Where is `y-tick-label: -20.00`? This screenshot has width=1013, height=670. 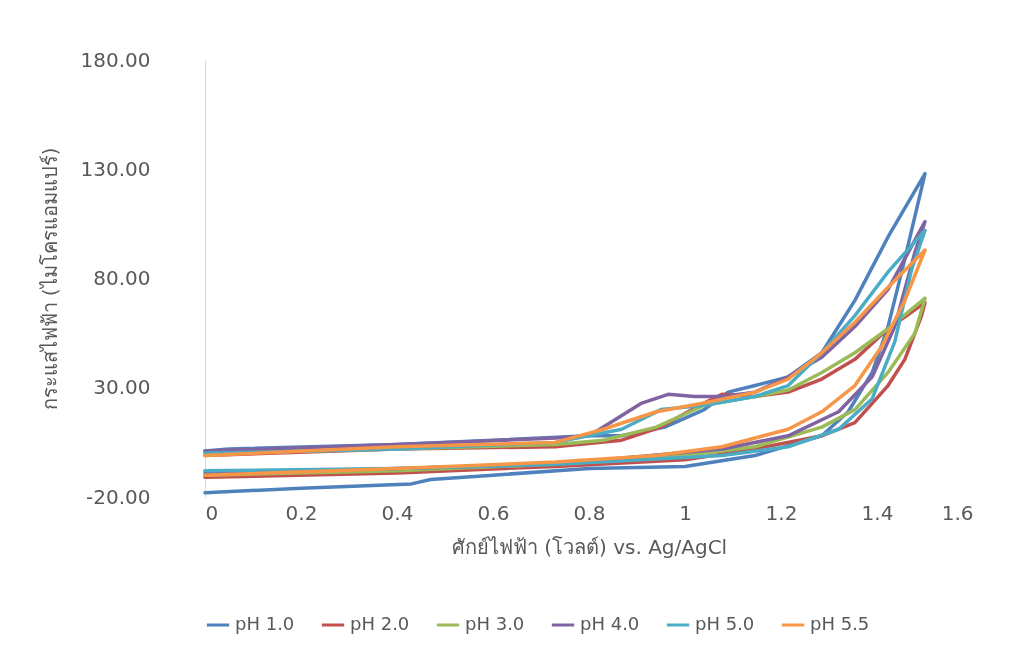 y-tick-label: -20.00 is located at coordinates (118, 496).